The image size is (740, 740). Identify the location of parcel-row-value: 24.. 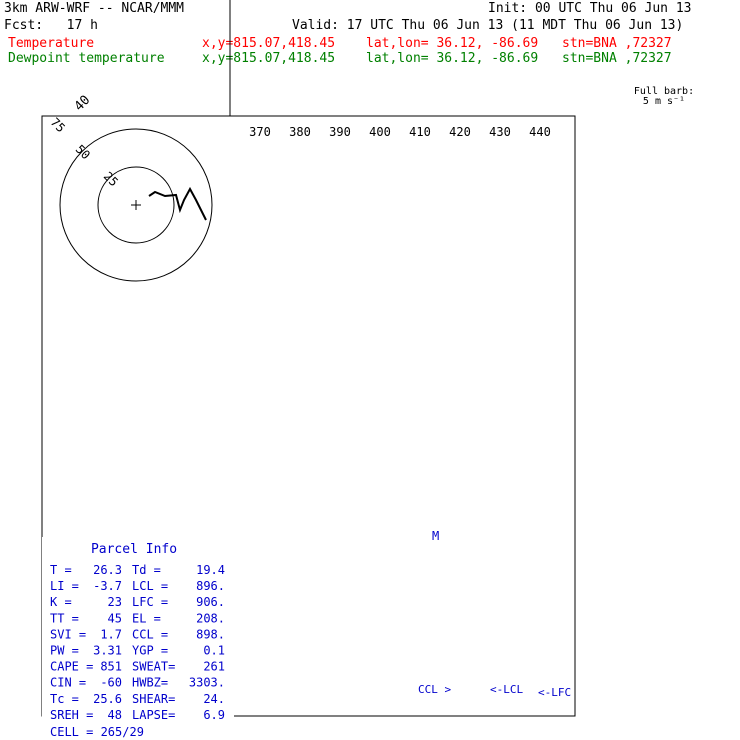
(214, 699).